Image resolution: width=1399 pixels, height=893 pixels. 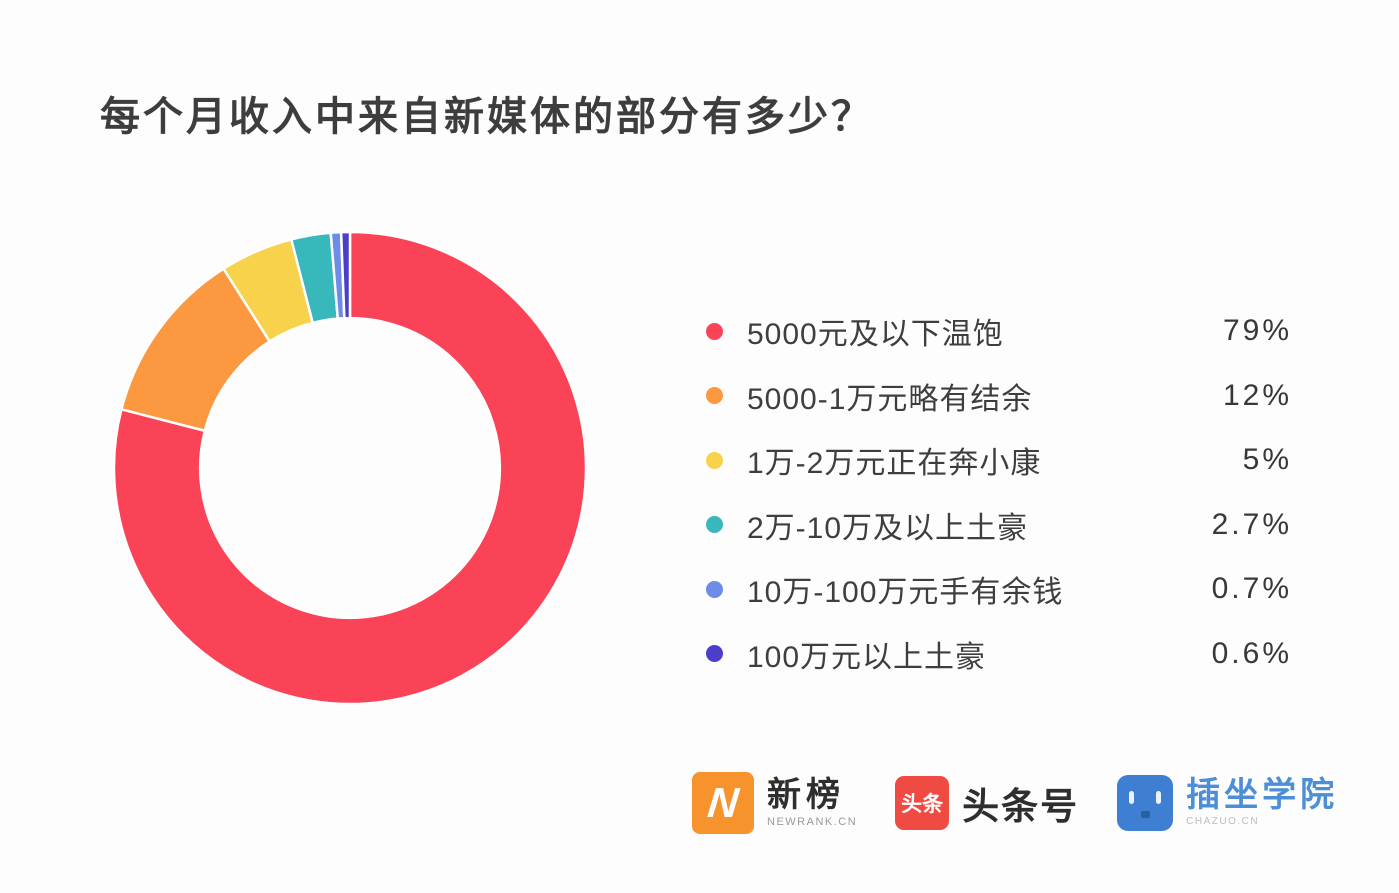 What do you see at coordinates (812, 821) in the screenshot?
I see `newrank-subtitle: NEWRANK.CN` at bounding box center [812, 821].